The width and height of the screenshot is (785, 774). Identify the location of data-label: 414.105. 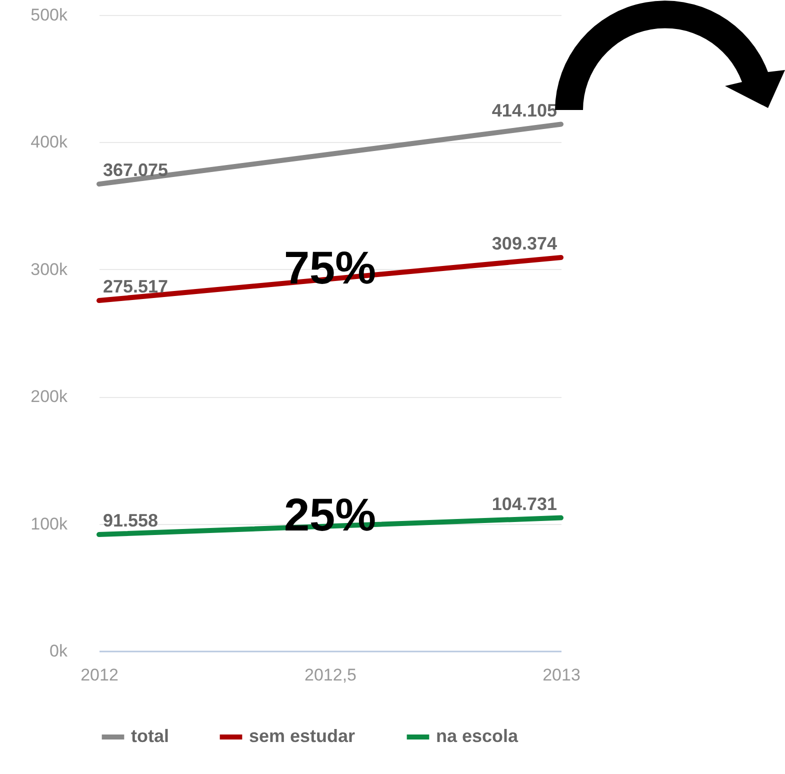
(524, 110).